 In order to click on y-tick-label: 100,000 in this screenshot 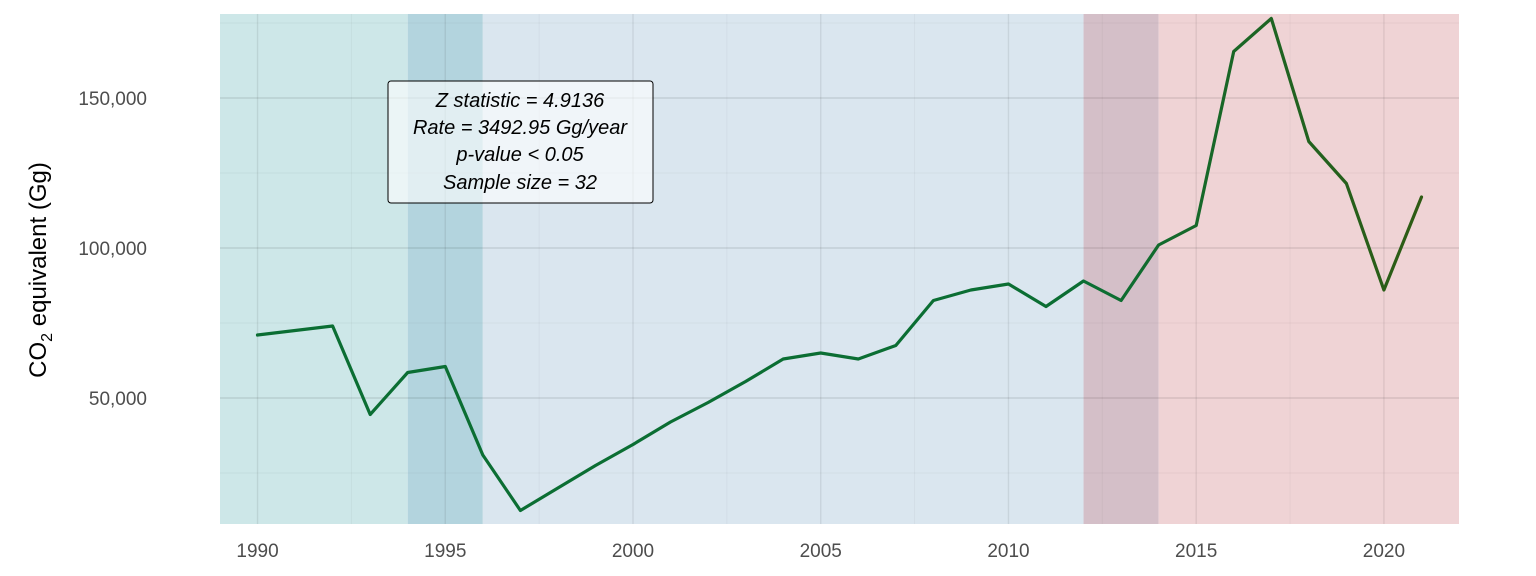, I will do `click(112, 249)`.